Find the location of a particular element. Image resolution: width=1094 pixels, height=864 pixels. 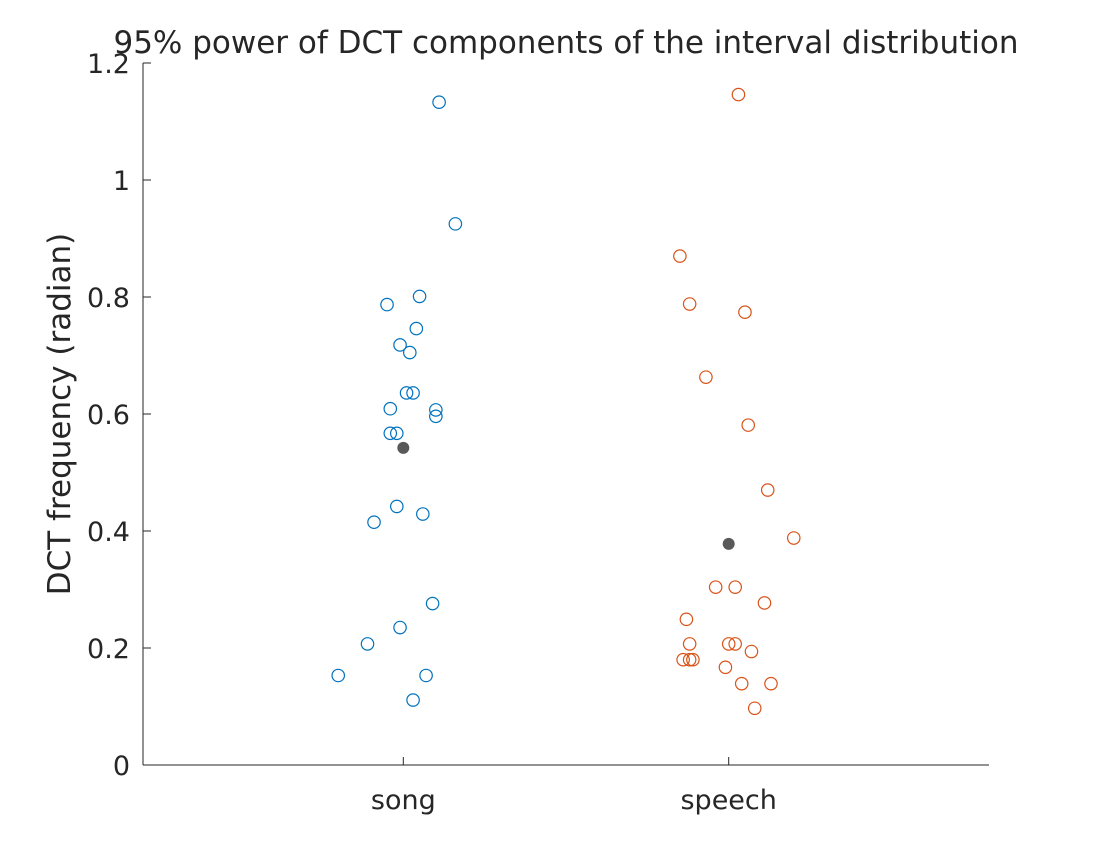

x-tick-label-speech: speech is located at coordinates (728, 800).